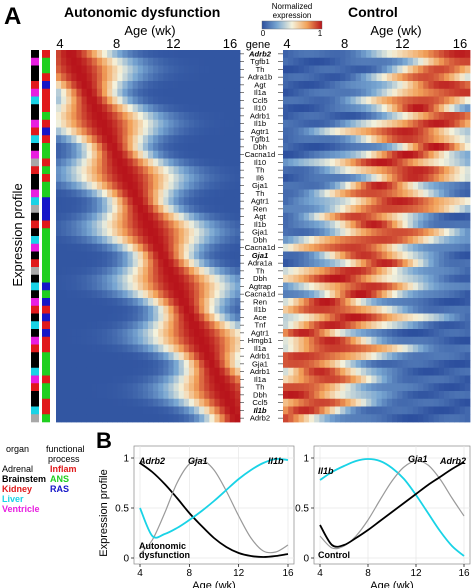  What do you see at coordinates (116, 43) in the screenshot?
I see `age-tick-left: 8` at bounding box center [116, 43].